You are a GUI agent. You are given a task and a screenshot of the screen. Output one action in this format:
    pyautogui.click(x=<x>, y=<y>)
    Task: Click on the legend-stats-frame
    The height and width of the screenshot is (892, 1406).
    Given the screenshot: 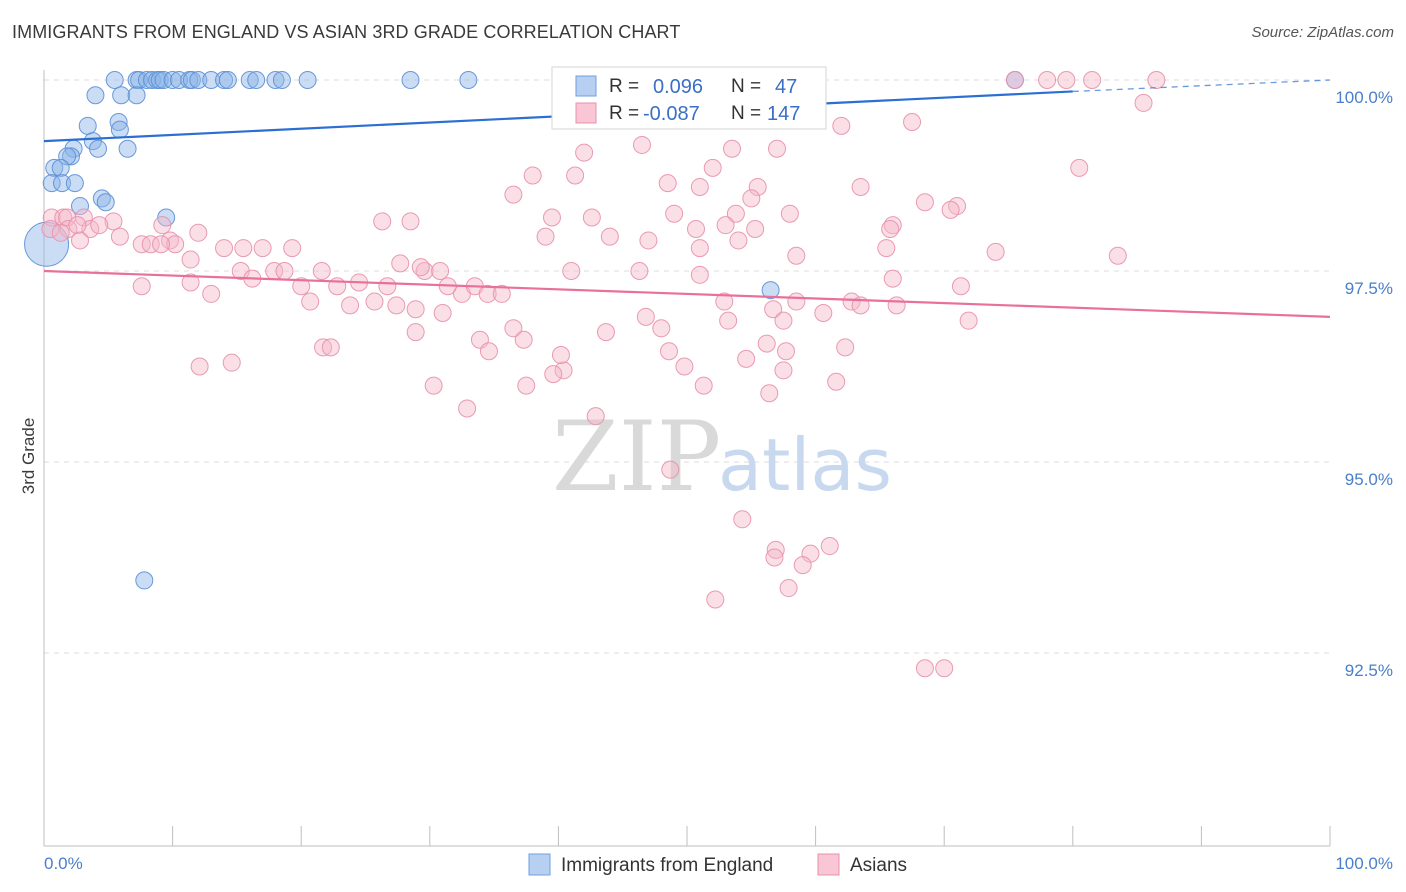 What is the action you would take?
    pyautogui.click(x=689, y=98)
    